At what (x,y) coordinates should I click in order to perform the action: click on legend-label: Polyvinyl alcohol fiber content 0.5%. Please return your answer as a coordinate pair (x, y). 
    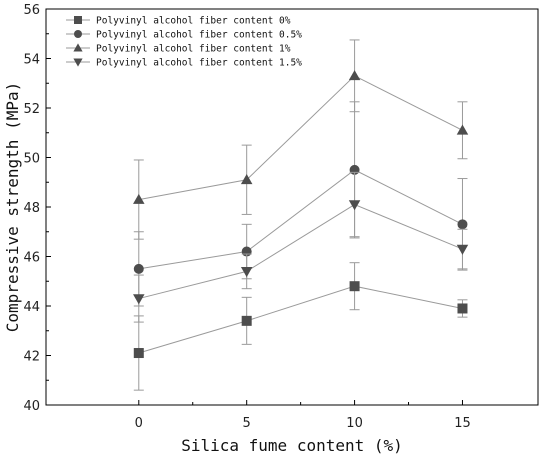
    Looking at the image, I should click on (199, 35).